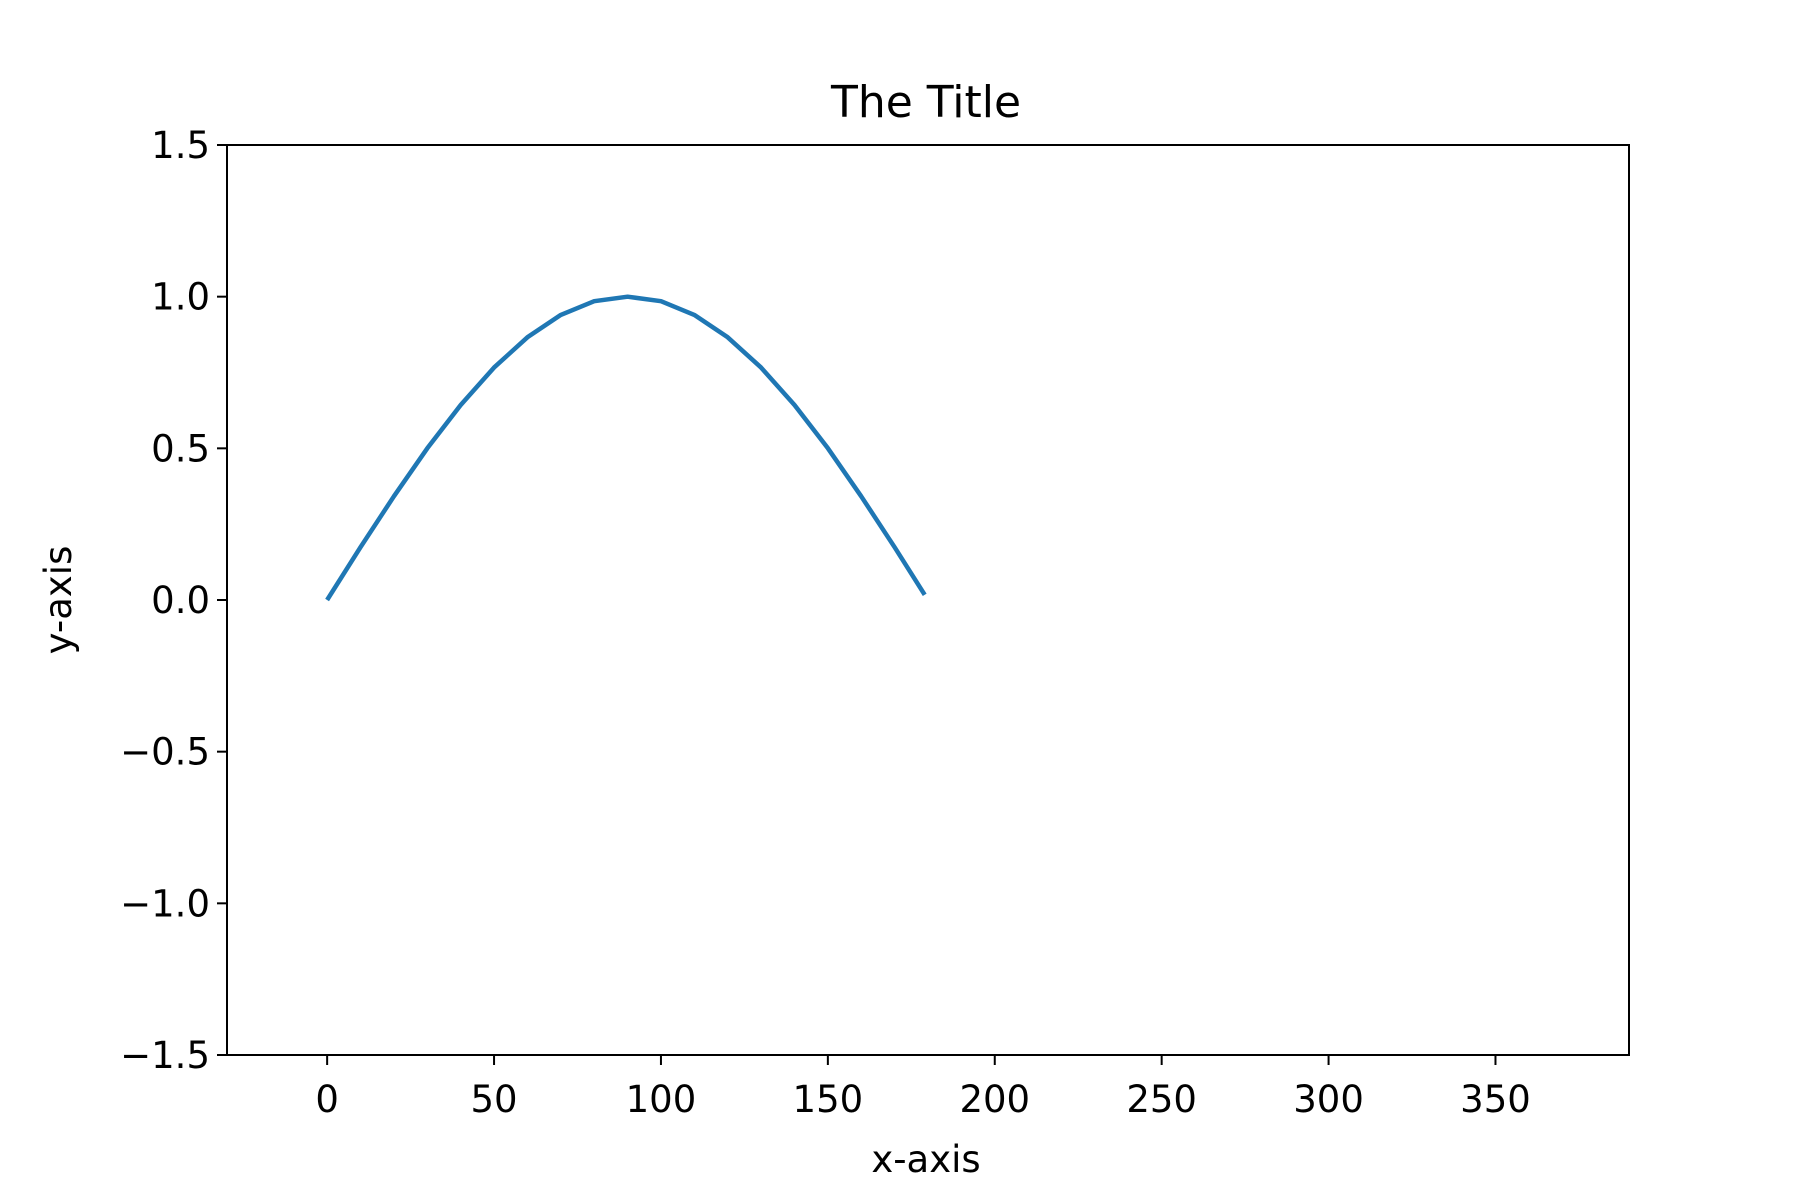  I want to click on series-line, so click(626, 448).